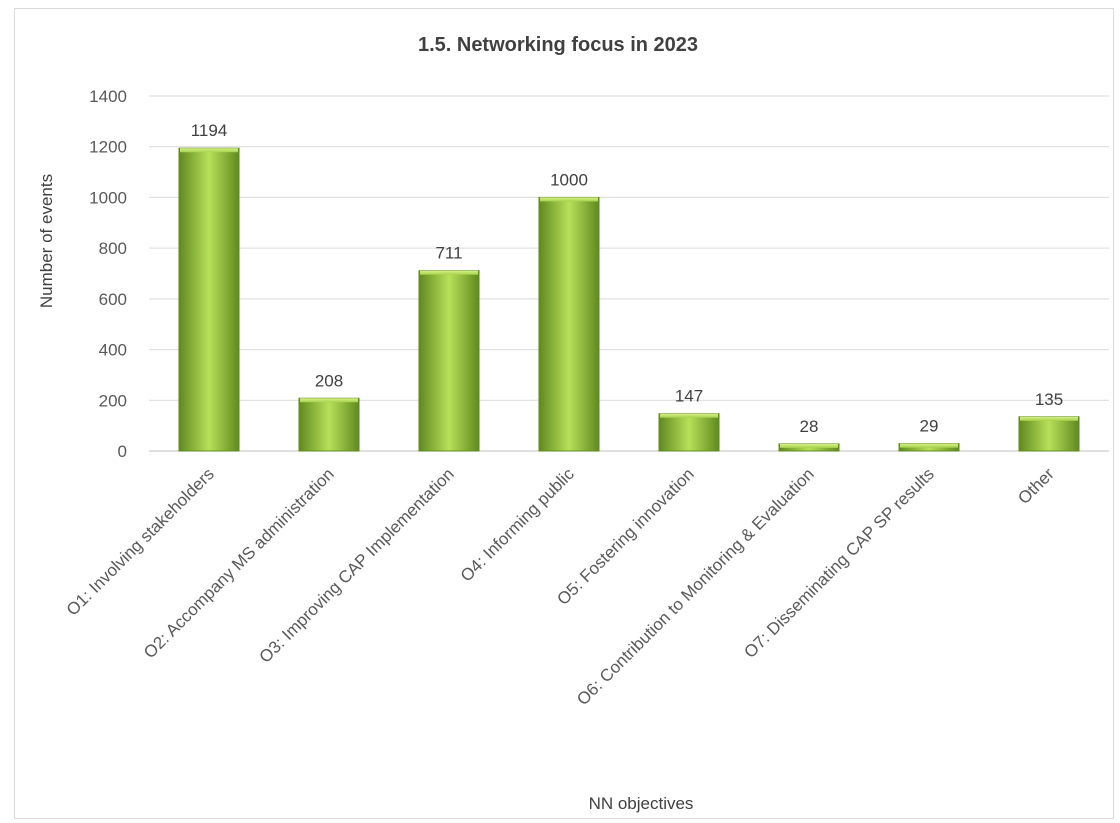  I want to click on data-label: 147, so click(689, 396).